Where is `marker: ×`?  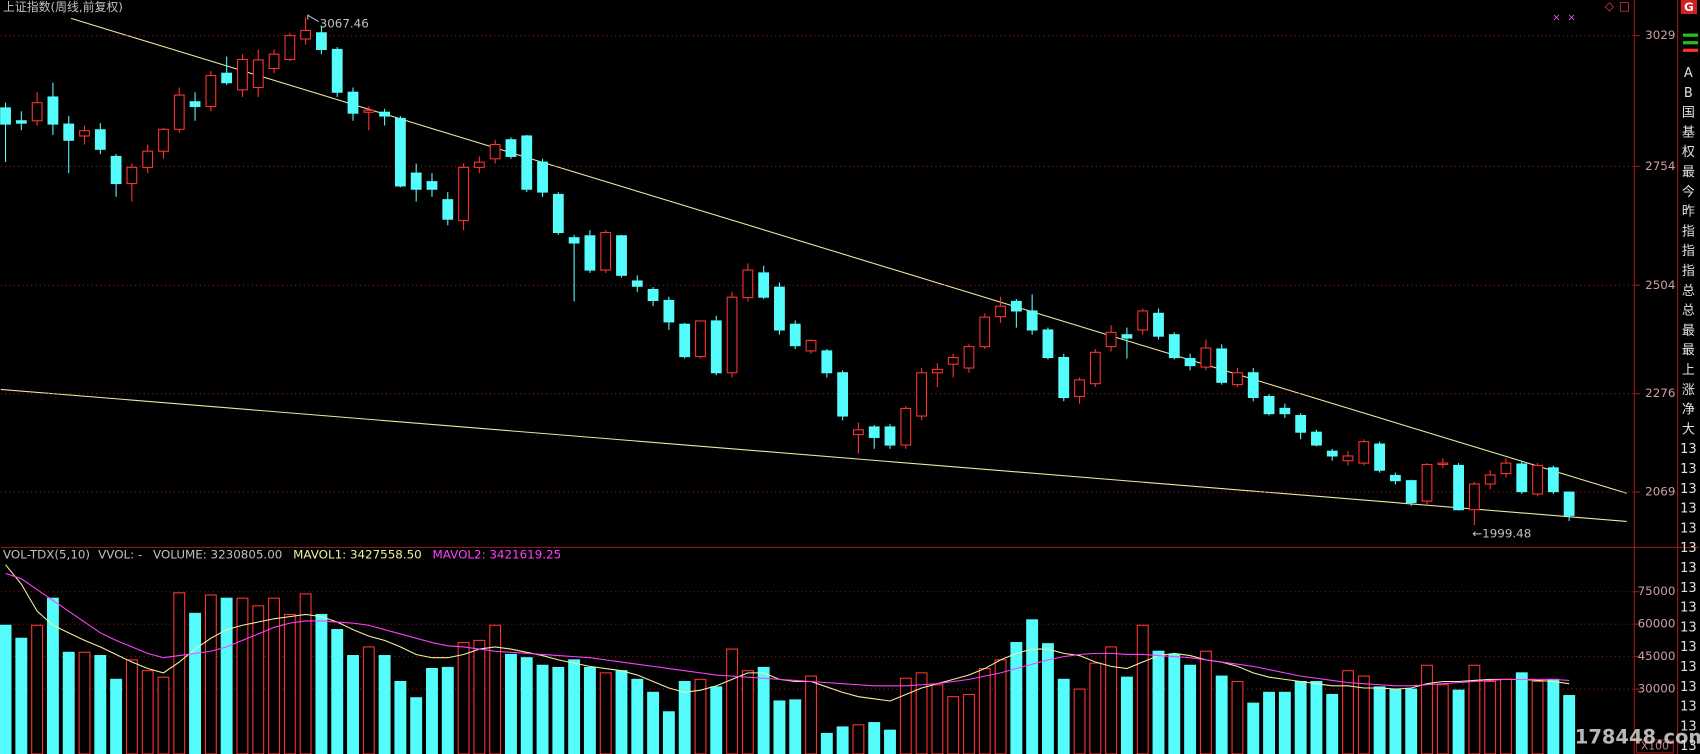
marker: × is located at coordinates (1556, 17).